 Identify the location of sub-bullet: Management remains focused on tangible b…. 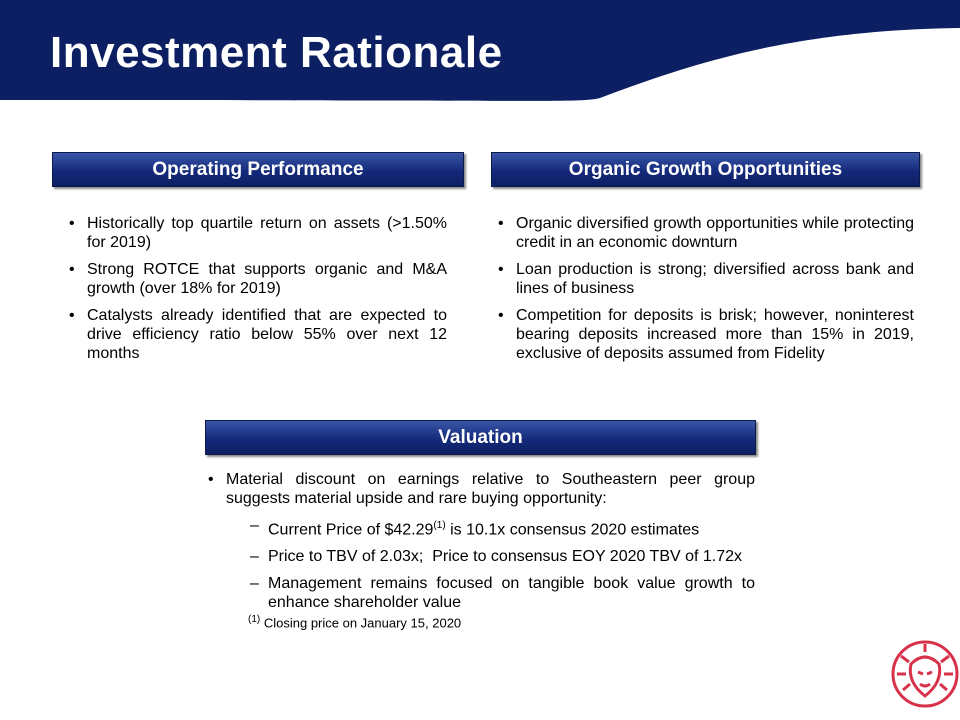
(502, 593).